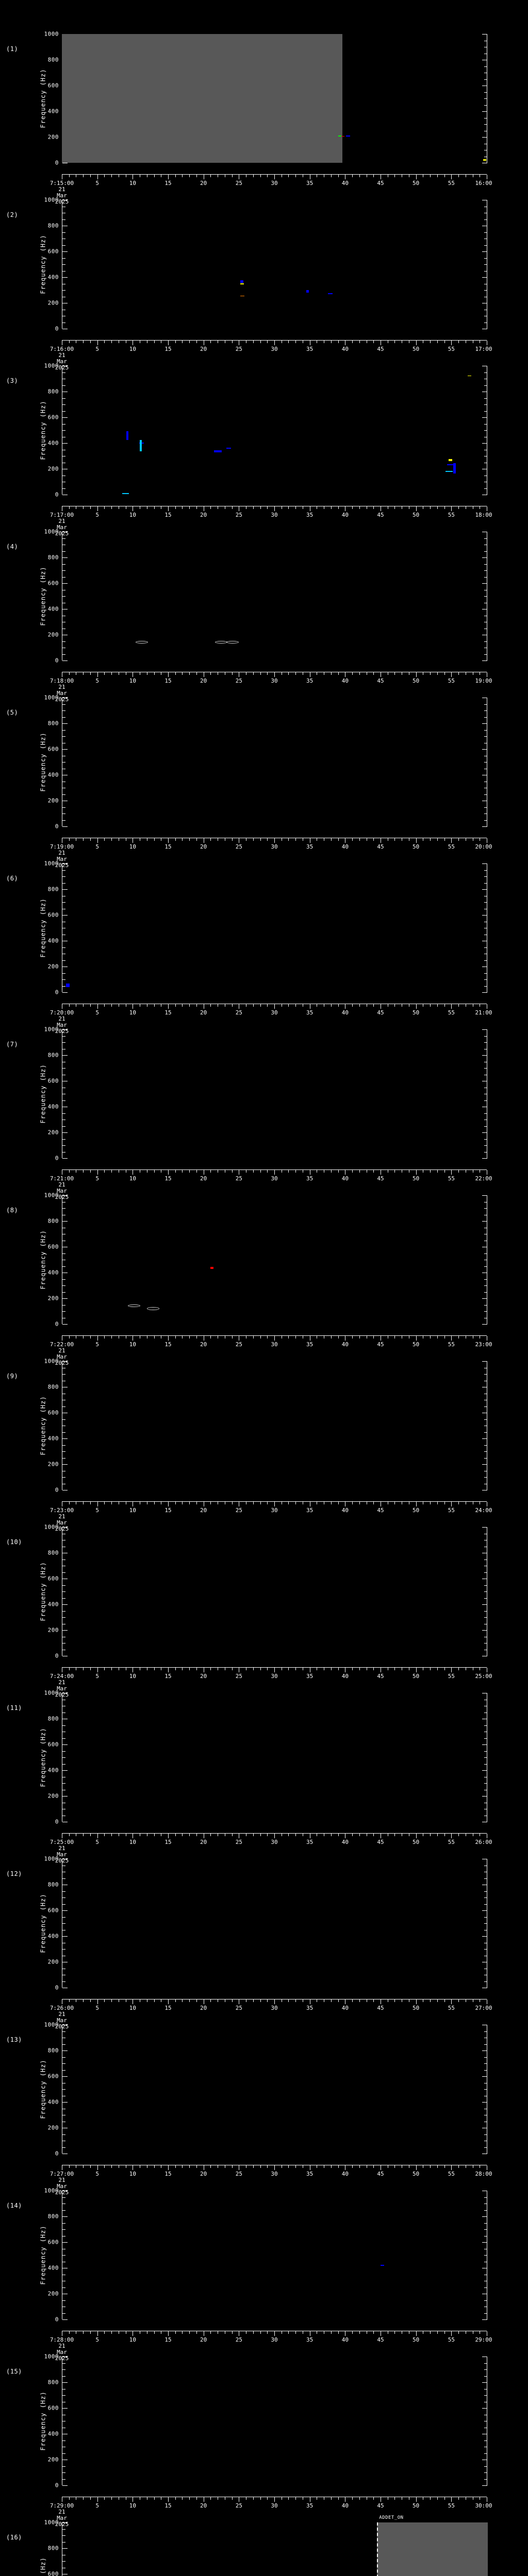 The width and height of the screenshot is (528, 2576). I want to click on y-tick-label: 400, so click(53, 1438).